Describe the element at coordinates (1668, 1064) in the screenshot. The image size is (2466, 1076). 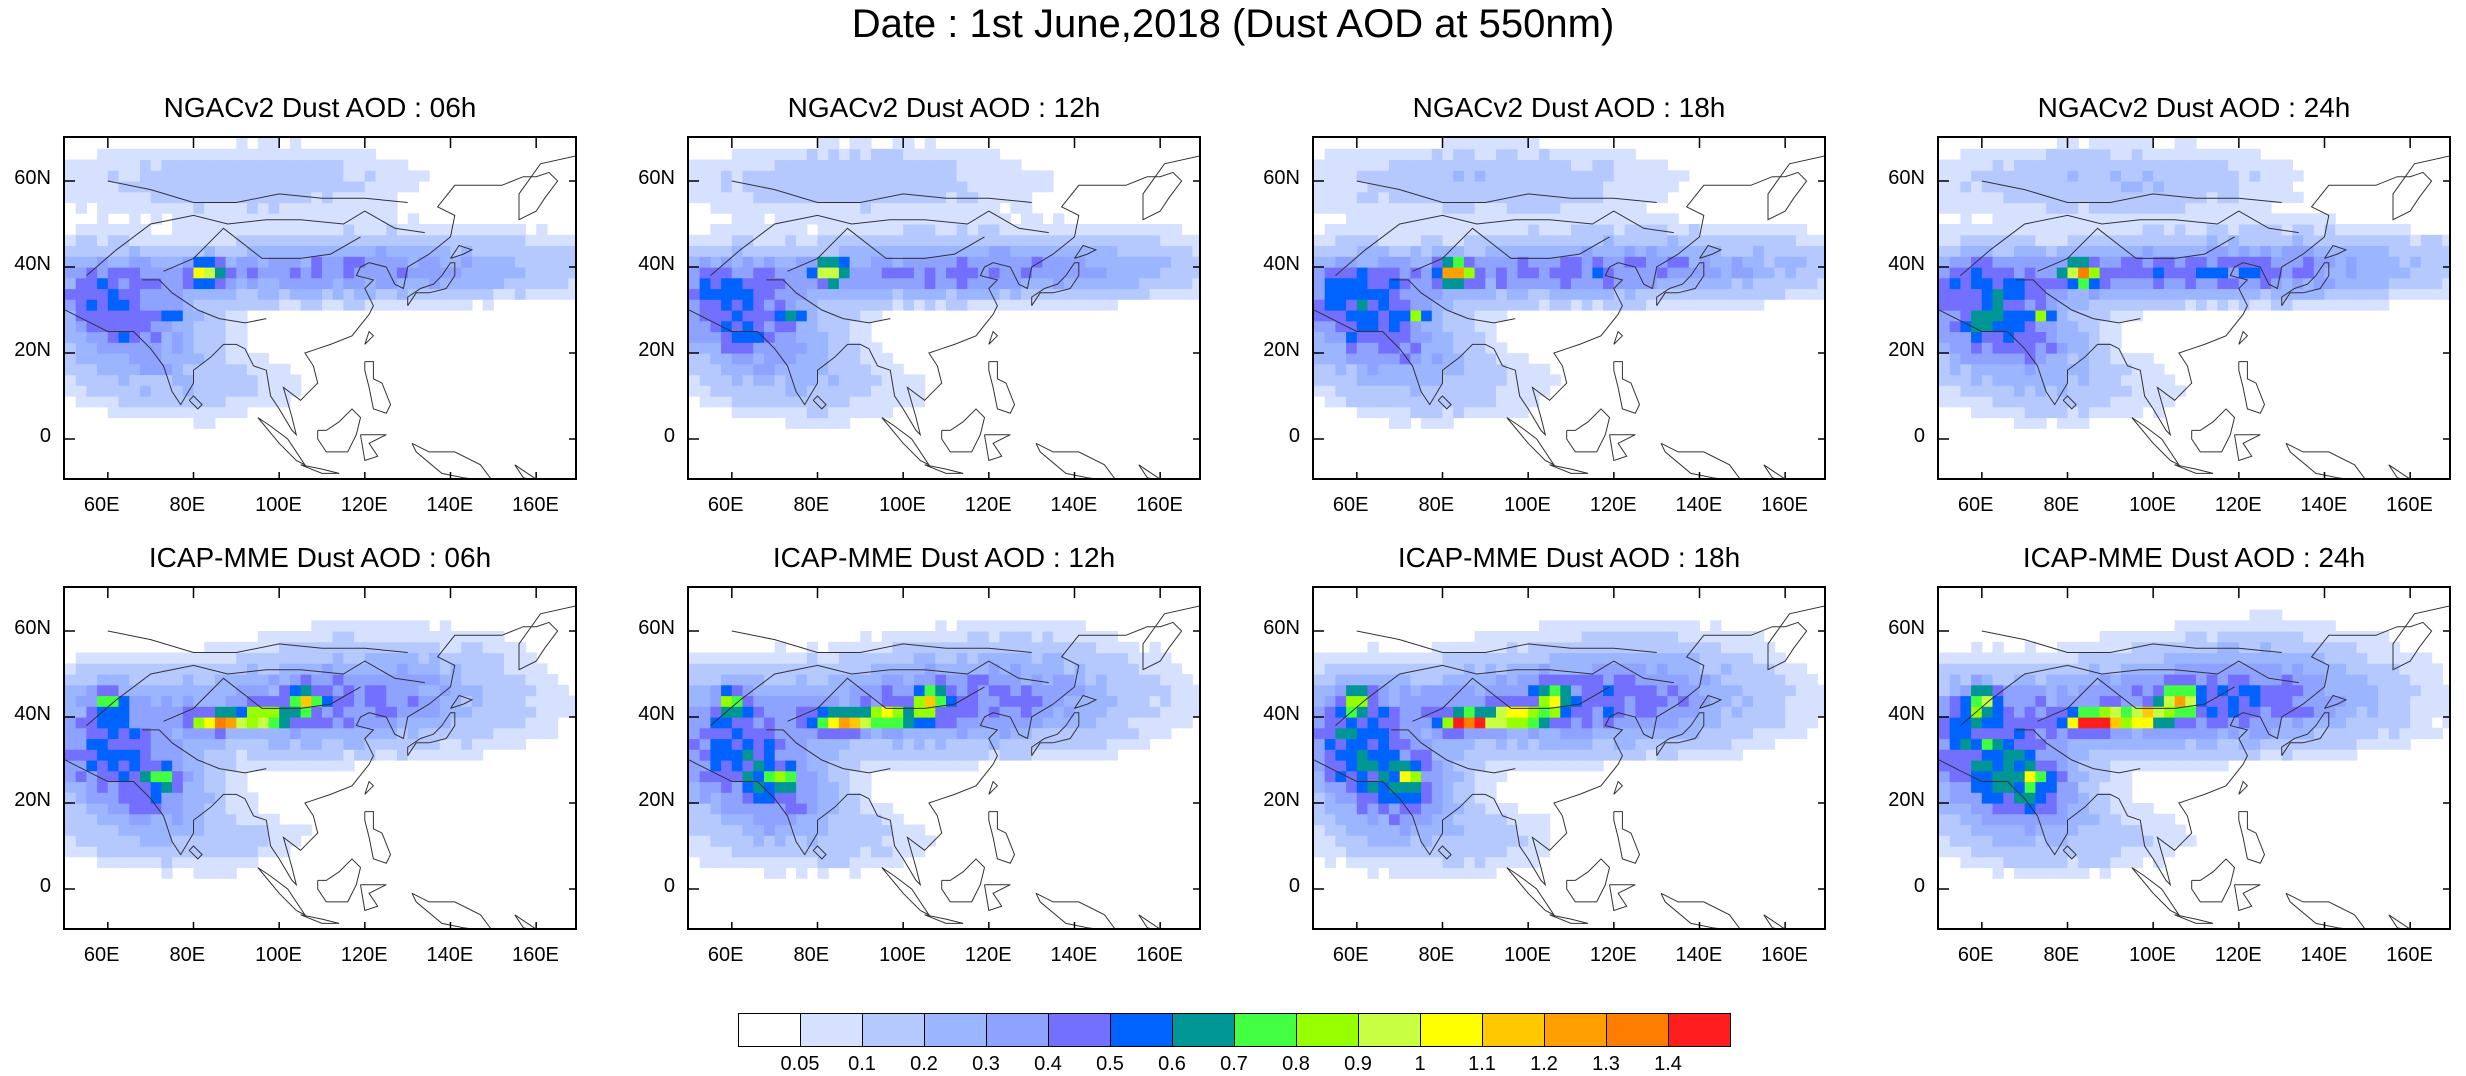
I see `colorbar-label: 1.4` at that location.